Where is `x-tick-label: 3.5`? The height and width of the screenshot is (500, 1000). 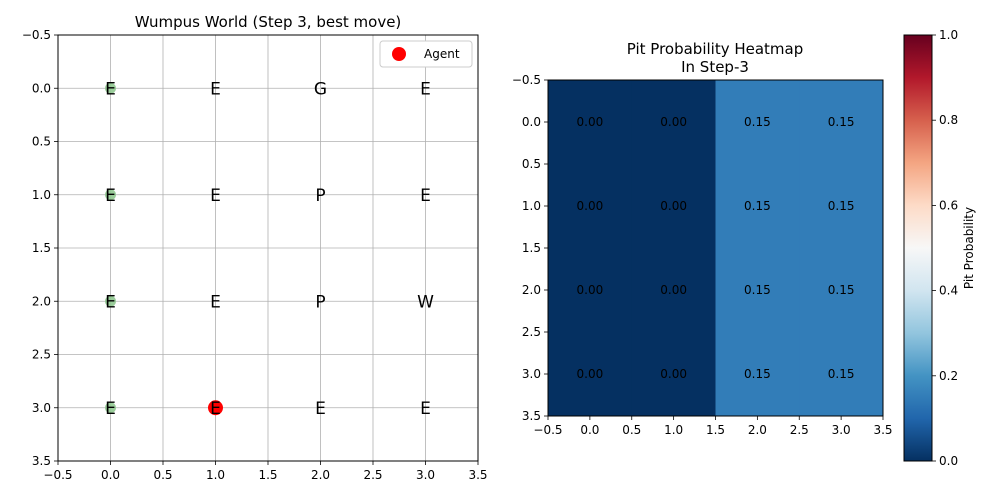 x-tick-label: 3.5 is located at coordinates (477, 475).